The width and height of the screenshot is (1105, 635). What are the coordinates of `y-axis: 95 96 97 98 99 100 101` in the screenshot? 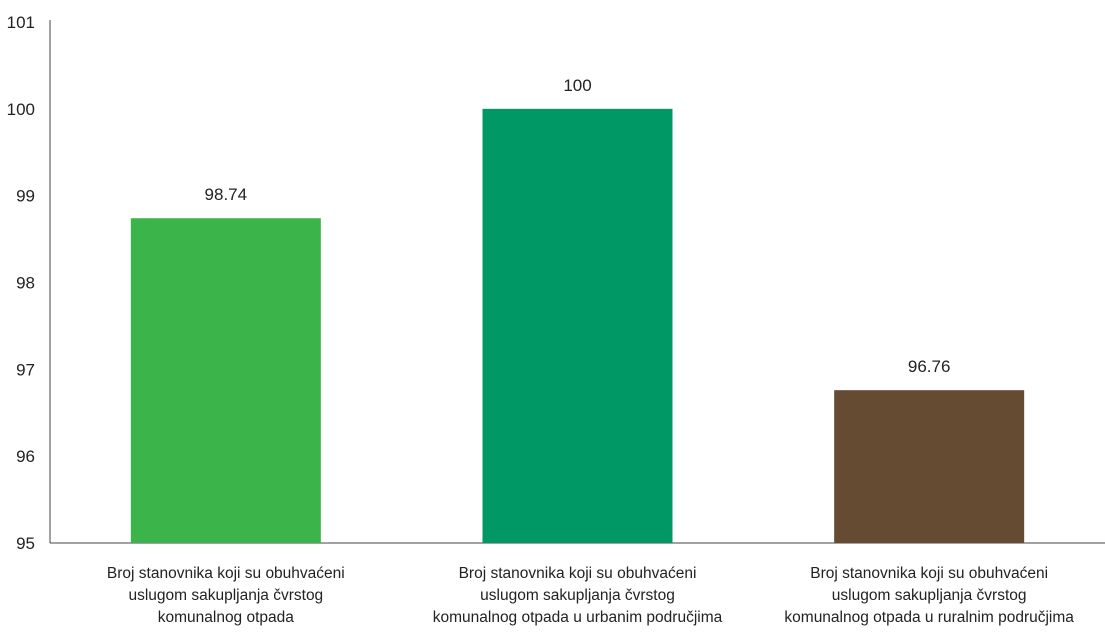 It's located at (29, 283).